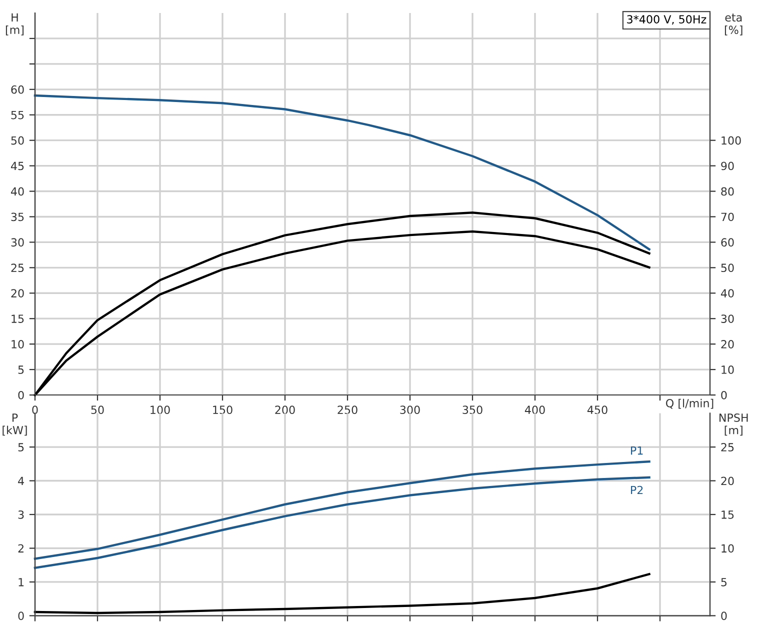  Describe the element at coordinates (727, 447) in the screenshot. I see `y2-tick-label: 25` at that location.